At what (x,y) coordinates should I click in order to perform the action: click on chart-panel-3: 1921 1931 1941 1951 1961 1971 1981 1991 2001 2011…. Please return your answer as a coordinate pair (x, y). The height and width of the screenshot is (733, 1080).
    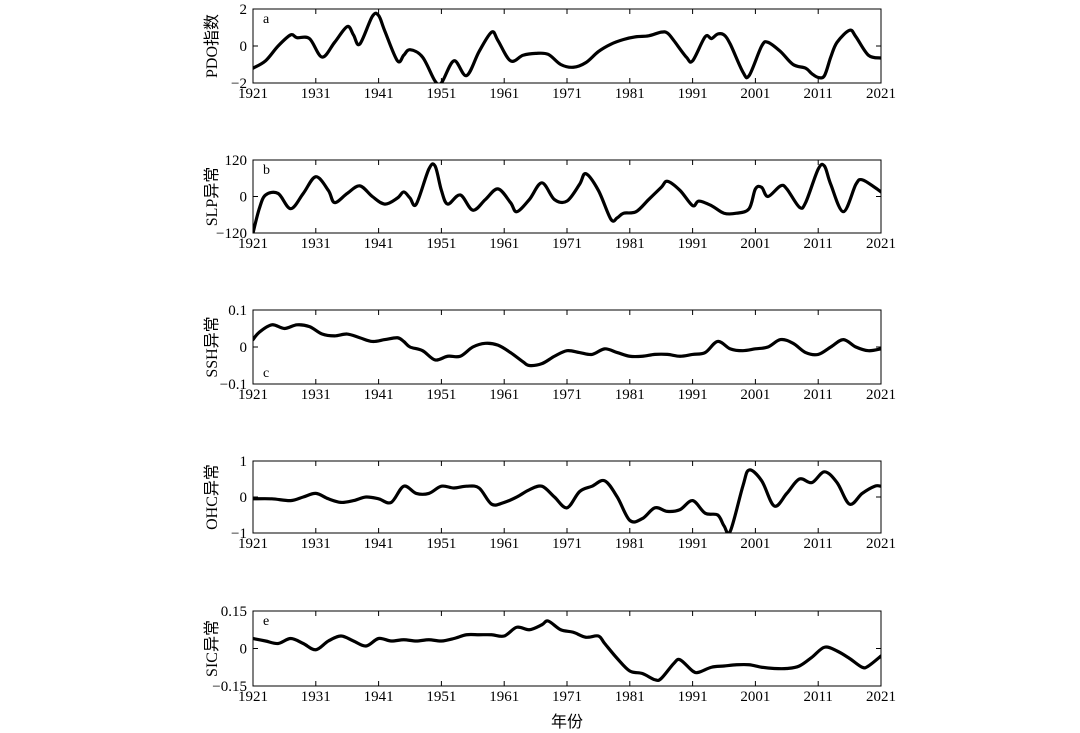
    Looking at the image, I should click on (549, 353).